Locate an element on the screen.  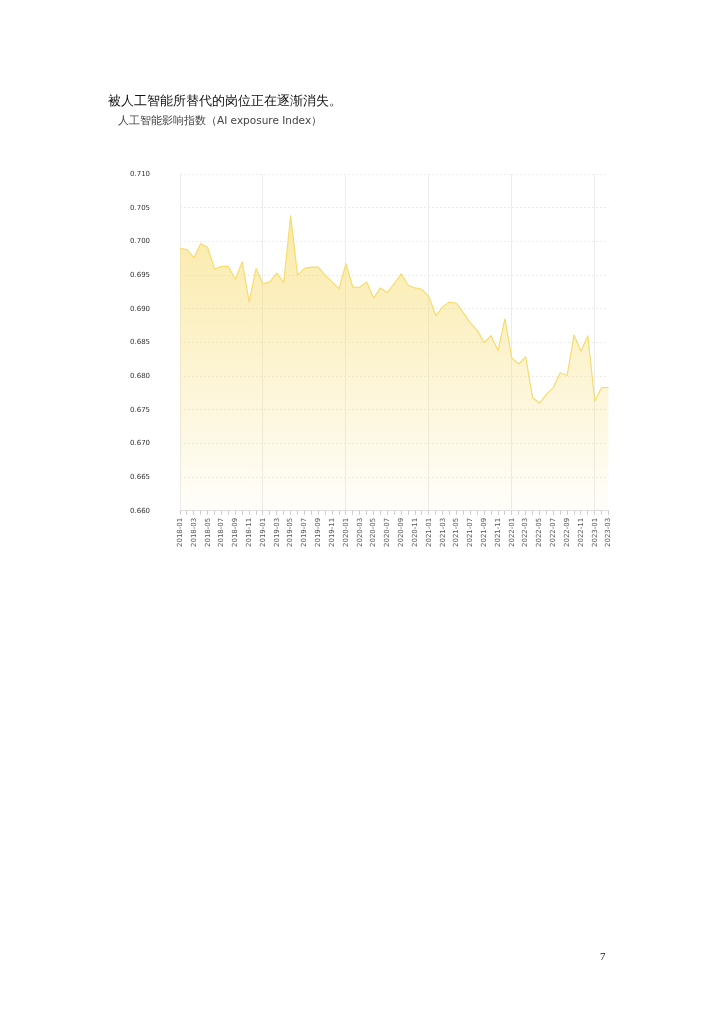
text: 7 is located at coordinates (603, 956).